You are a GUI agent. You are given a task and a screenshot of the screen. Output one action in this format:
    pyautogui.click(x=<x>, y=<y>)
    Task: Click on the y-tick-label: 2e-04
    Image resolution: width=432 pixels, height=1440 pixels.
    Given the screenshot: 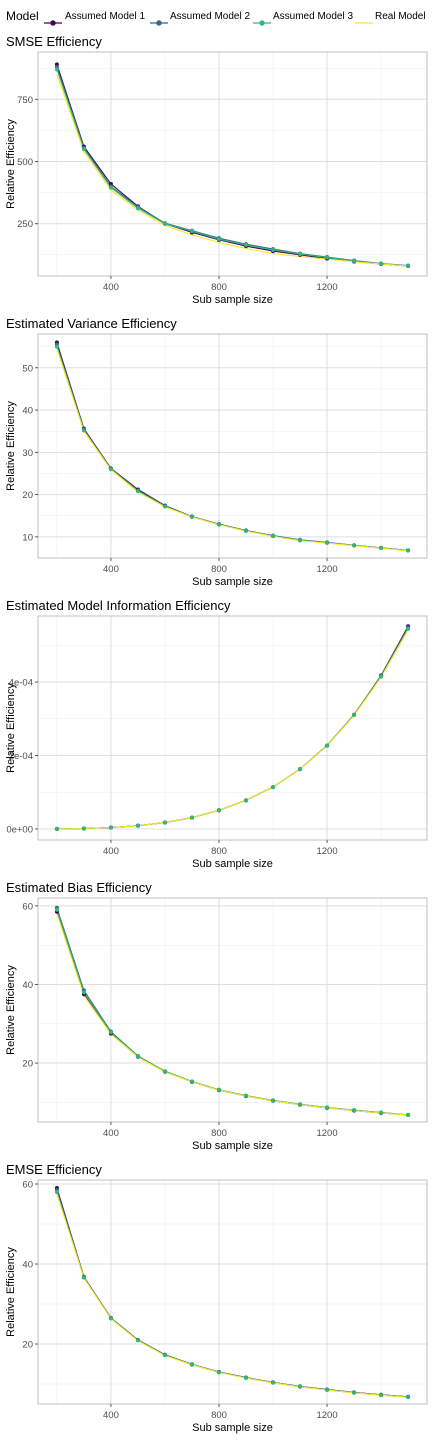 What is the action you would take?
    pyautogui.click(x=21, y=756)
    